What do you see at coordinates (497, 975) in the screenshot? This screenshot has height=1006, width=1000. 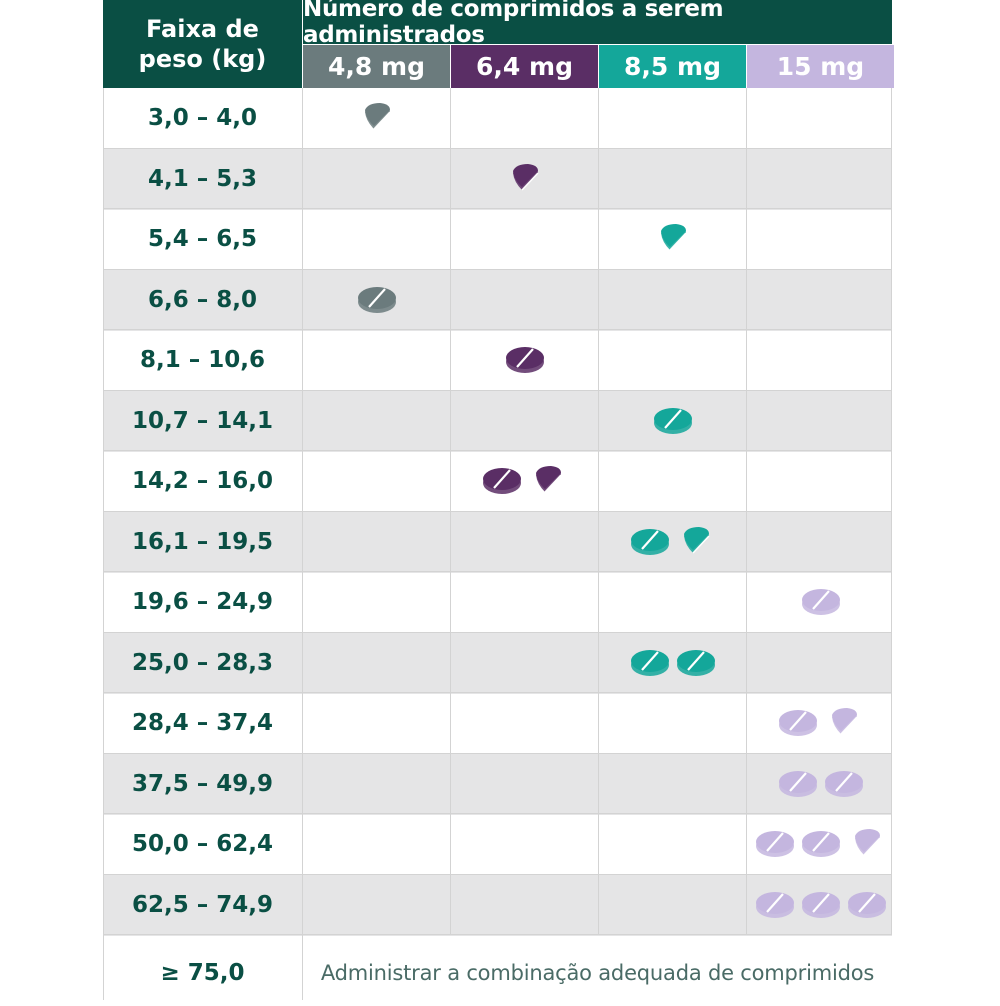 I see `footer-row: ≥ 75,0` at bounding box center [497, 975].